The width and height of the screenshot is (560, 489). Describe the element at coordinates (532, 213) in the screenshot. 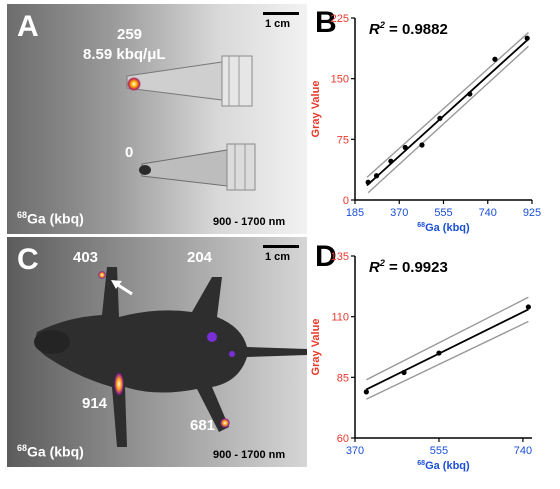

I see `x-tick-label: 925` at that location.